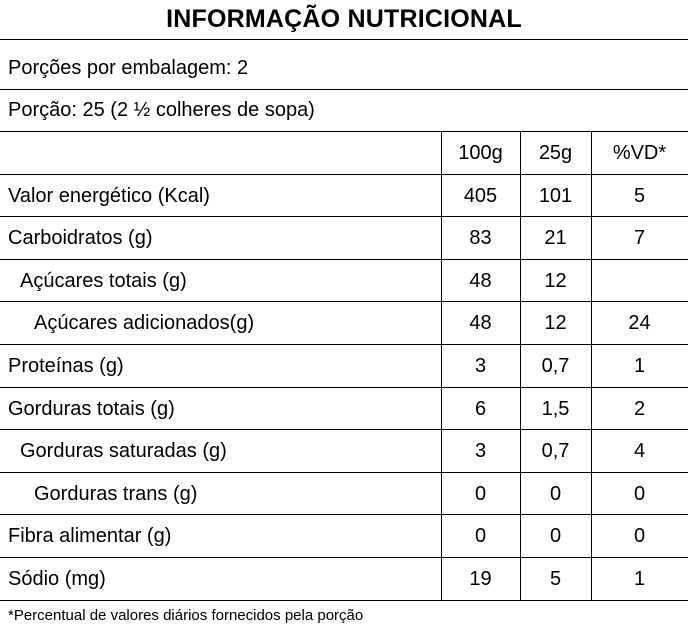  Describe the element at coordinates (144, 323) in the screenshot. I see `nutrient-label: Açúcares adicionados(g)` at that location.